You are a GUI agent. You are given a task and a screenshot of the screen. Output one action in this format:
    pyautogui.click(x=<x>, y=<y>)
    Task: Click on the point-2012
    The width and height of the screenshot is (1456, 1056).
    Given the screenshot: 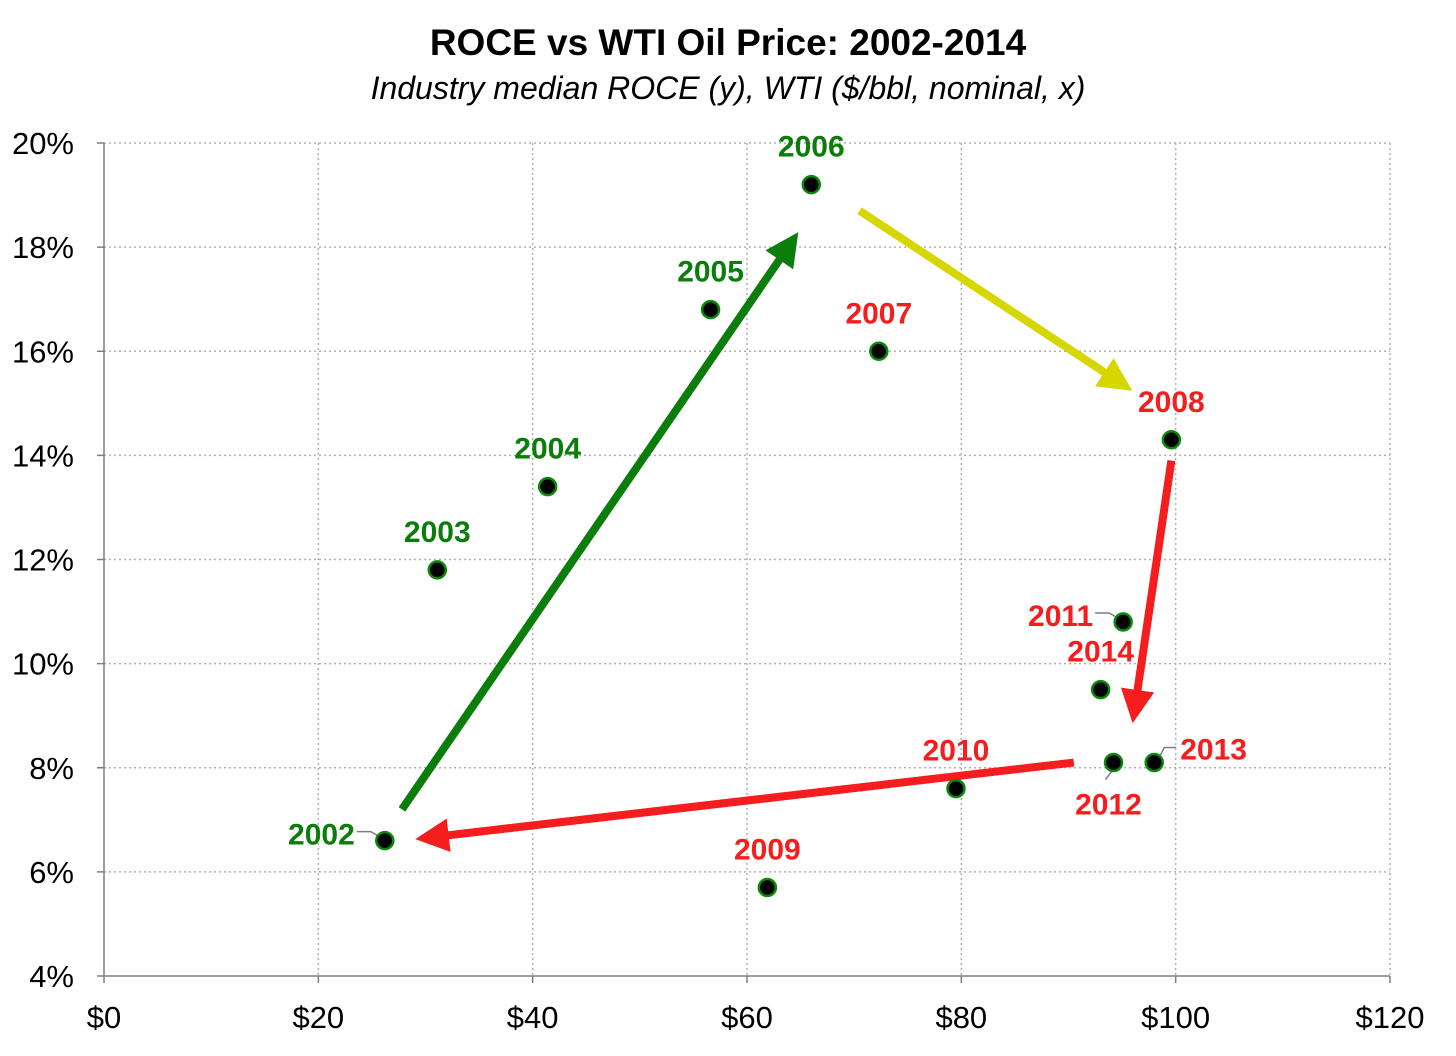 What is the action you would take?
    pyautogui.click(x=1113, y=762)
    